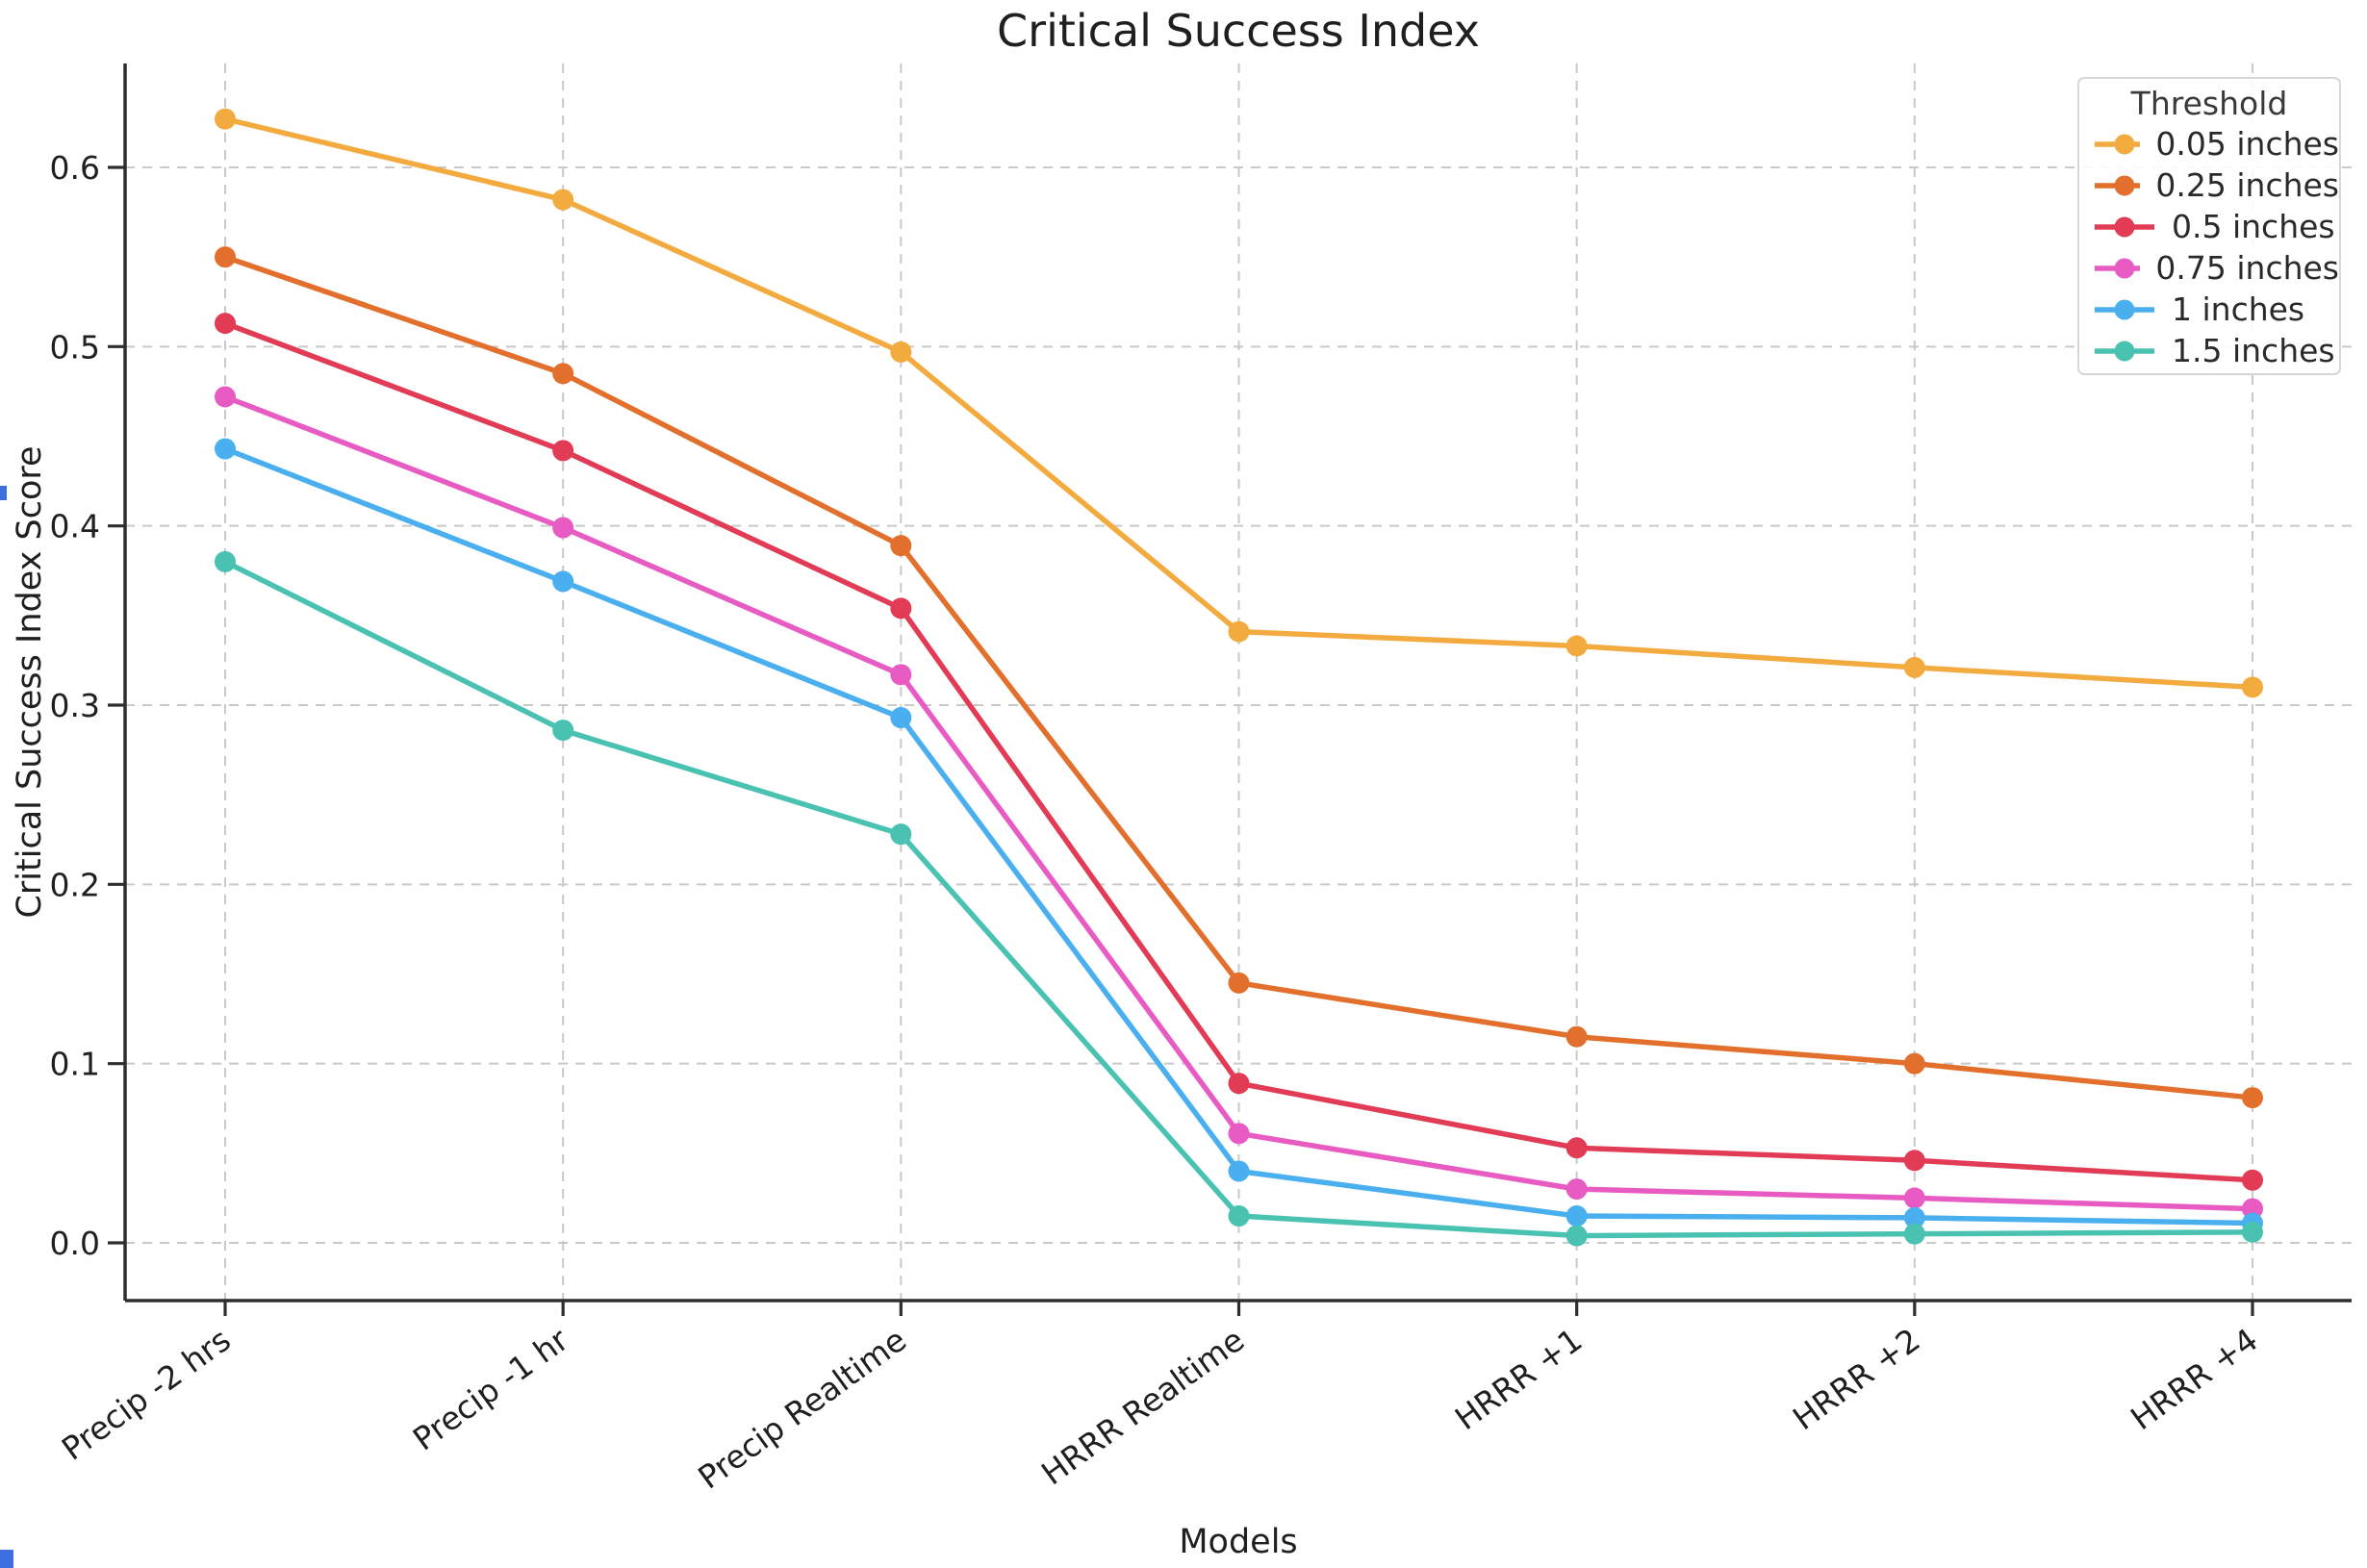  I want to click on y-tick-label: 0.4, so click(75, 526).